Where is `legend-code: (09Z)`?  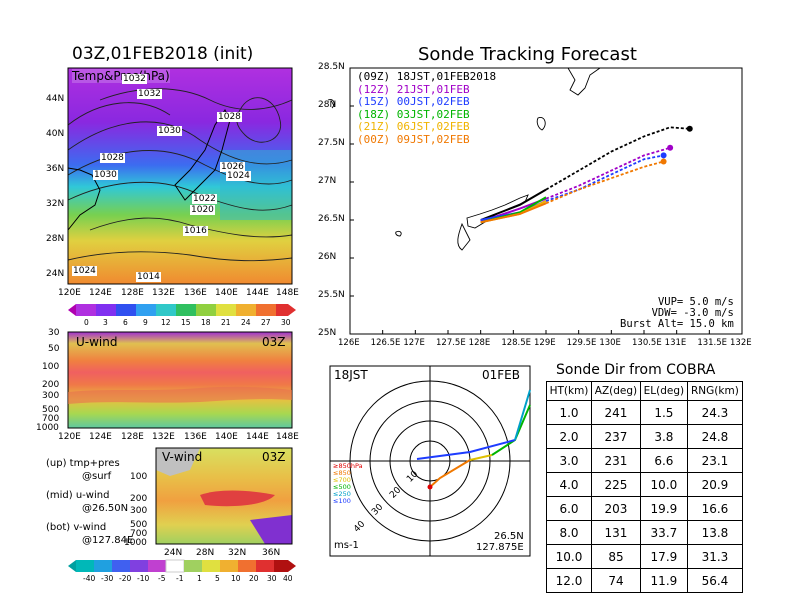
legend-code: (09Z) is located at coordinates (374, 76).